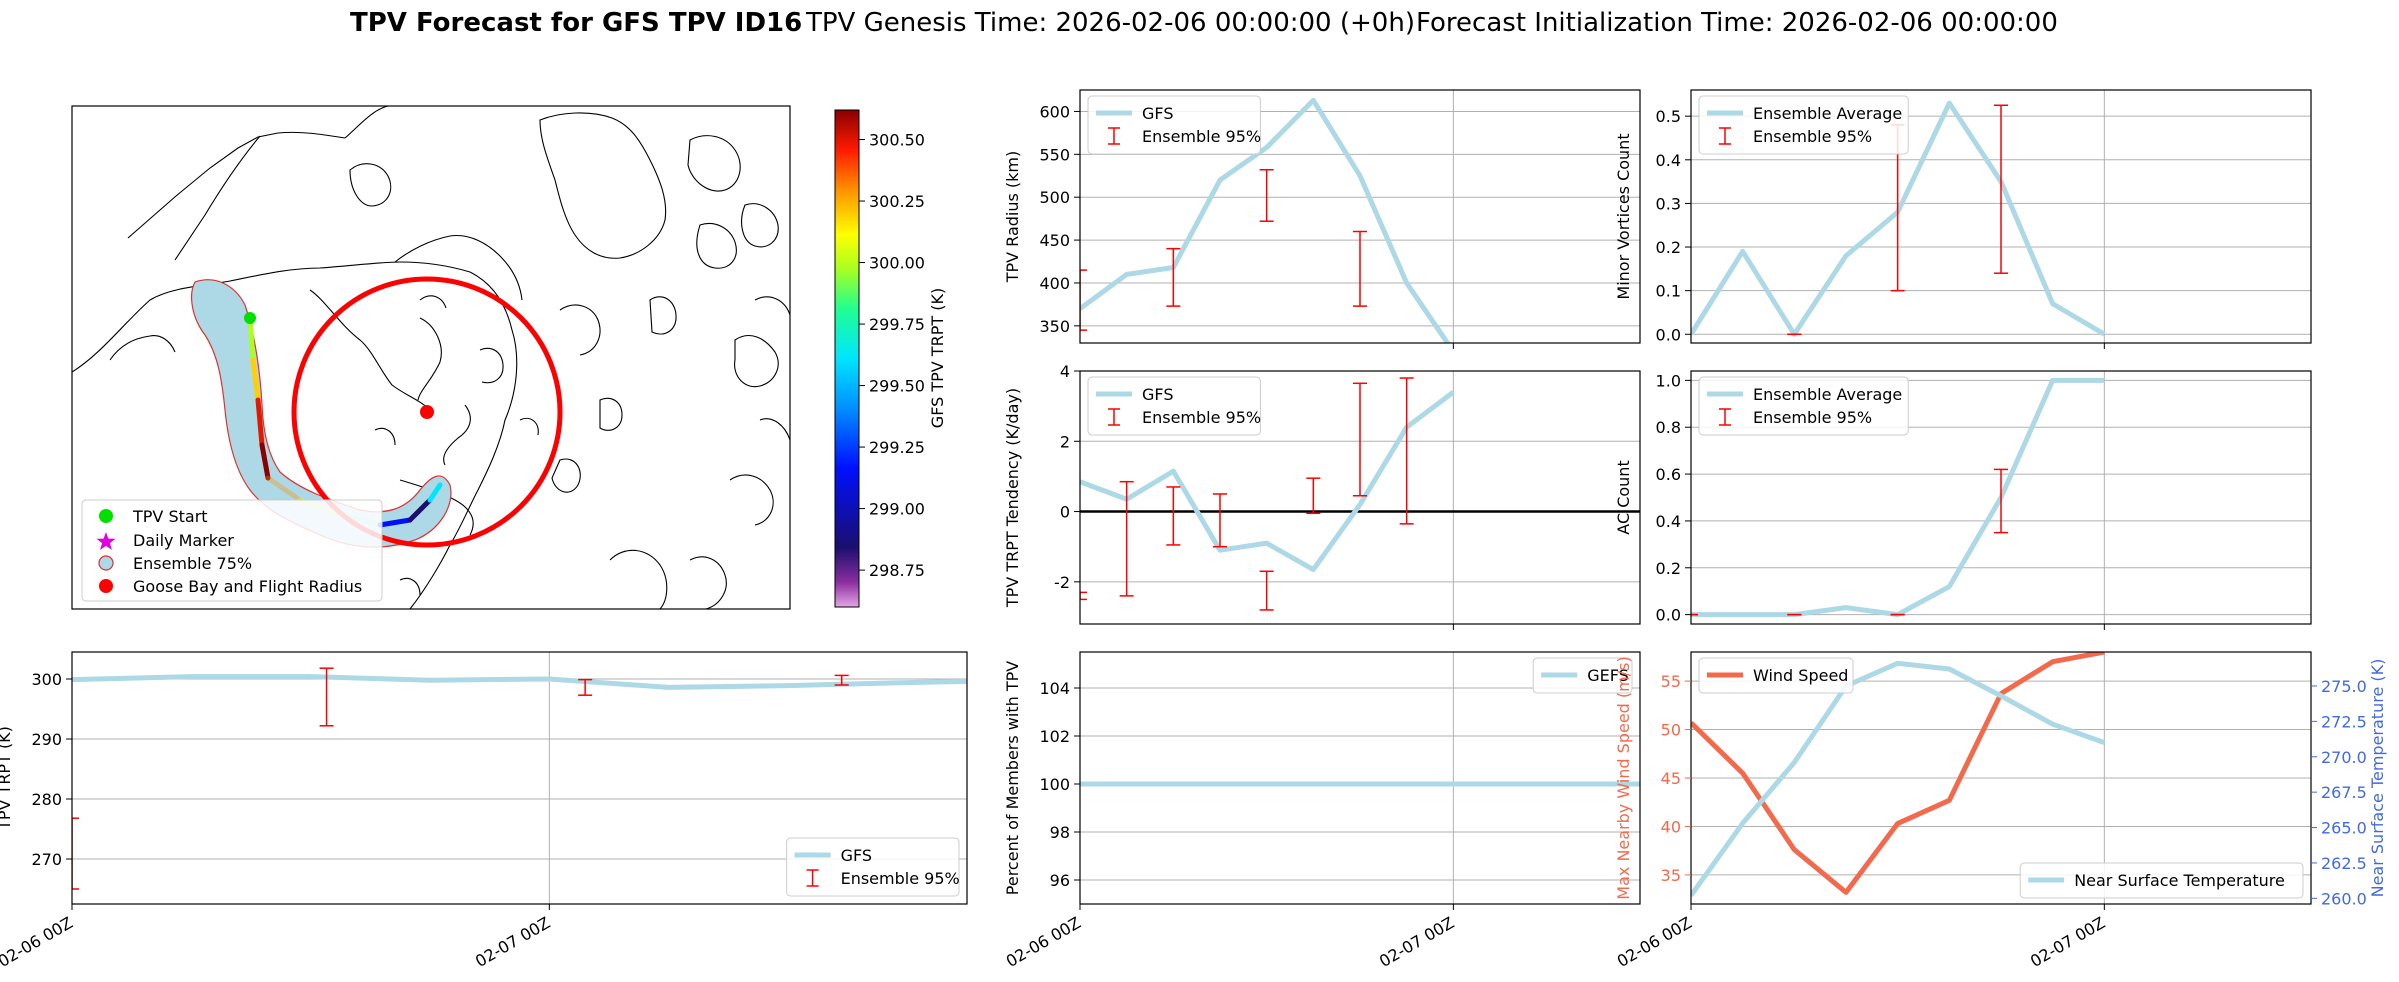  I want to click on y-axis-label: AC Count, so click(1623, 497).